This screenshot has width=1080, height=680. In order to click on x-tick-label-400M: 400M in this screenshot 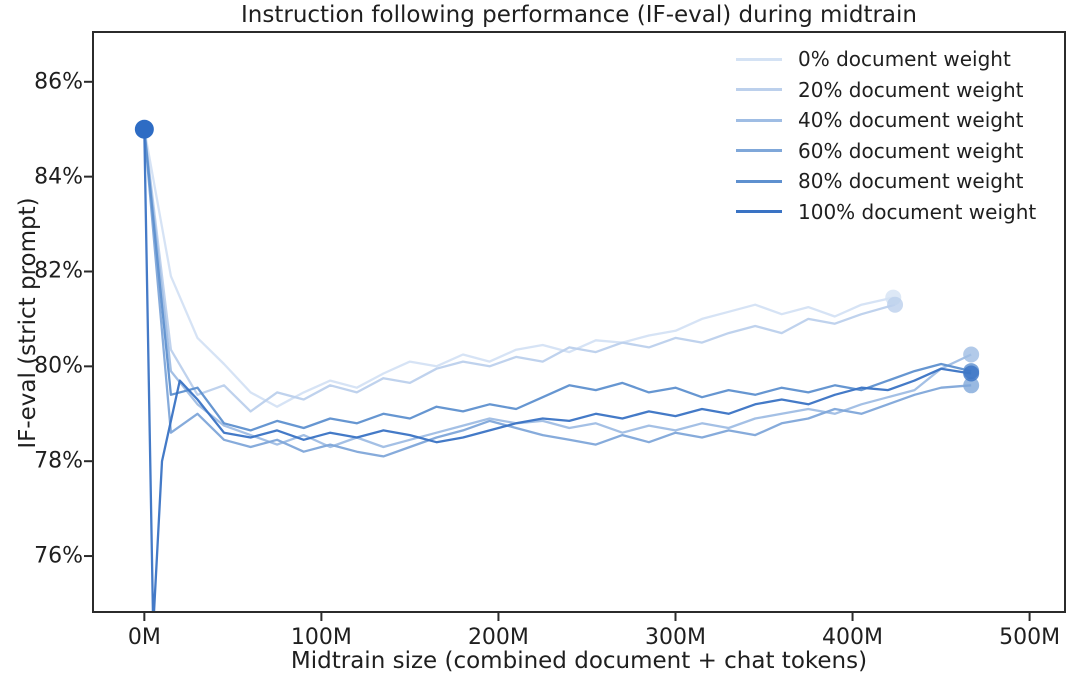, I will do `click(853, 637)`.